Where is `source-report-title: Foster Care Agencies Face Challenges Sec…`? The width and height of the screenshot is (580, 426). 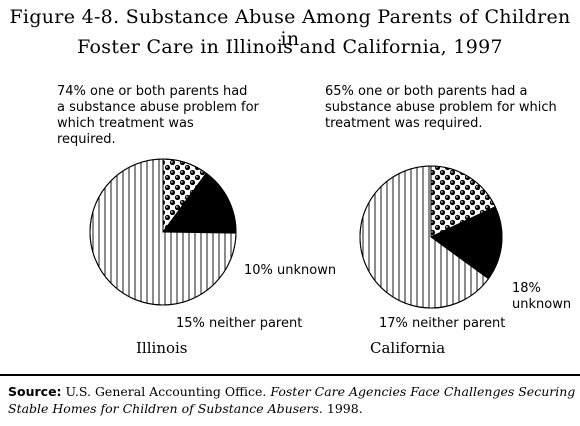 source-report-title: Foster Care Agencies Face Challenges Sec… is located at coordinates (292, 400).